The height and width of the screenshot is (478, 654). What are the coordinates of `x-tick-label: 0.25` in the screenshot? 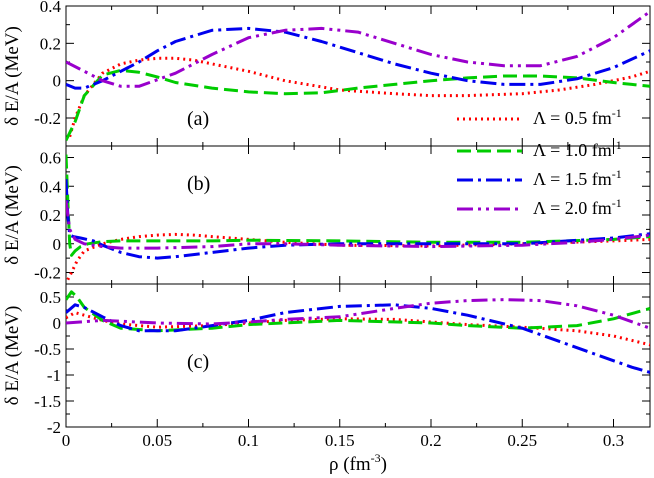 It's located at (522, 440).